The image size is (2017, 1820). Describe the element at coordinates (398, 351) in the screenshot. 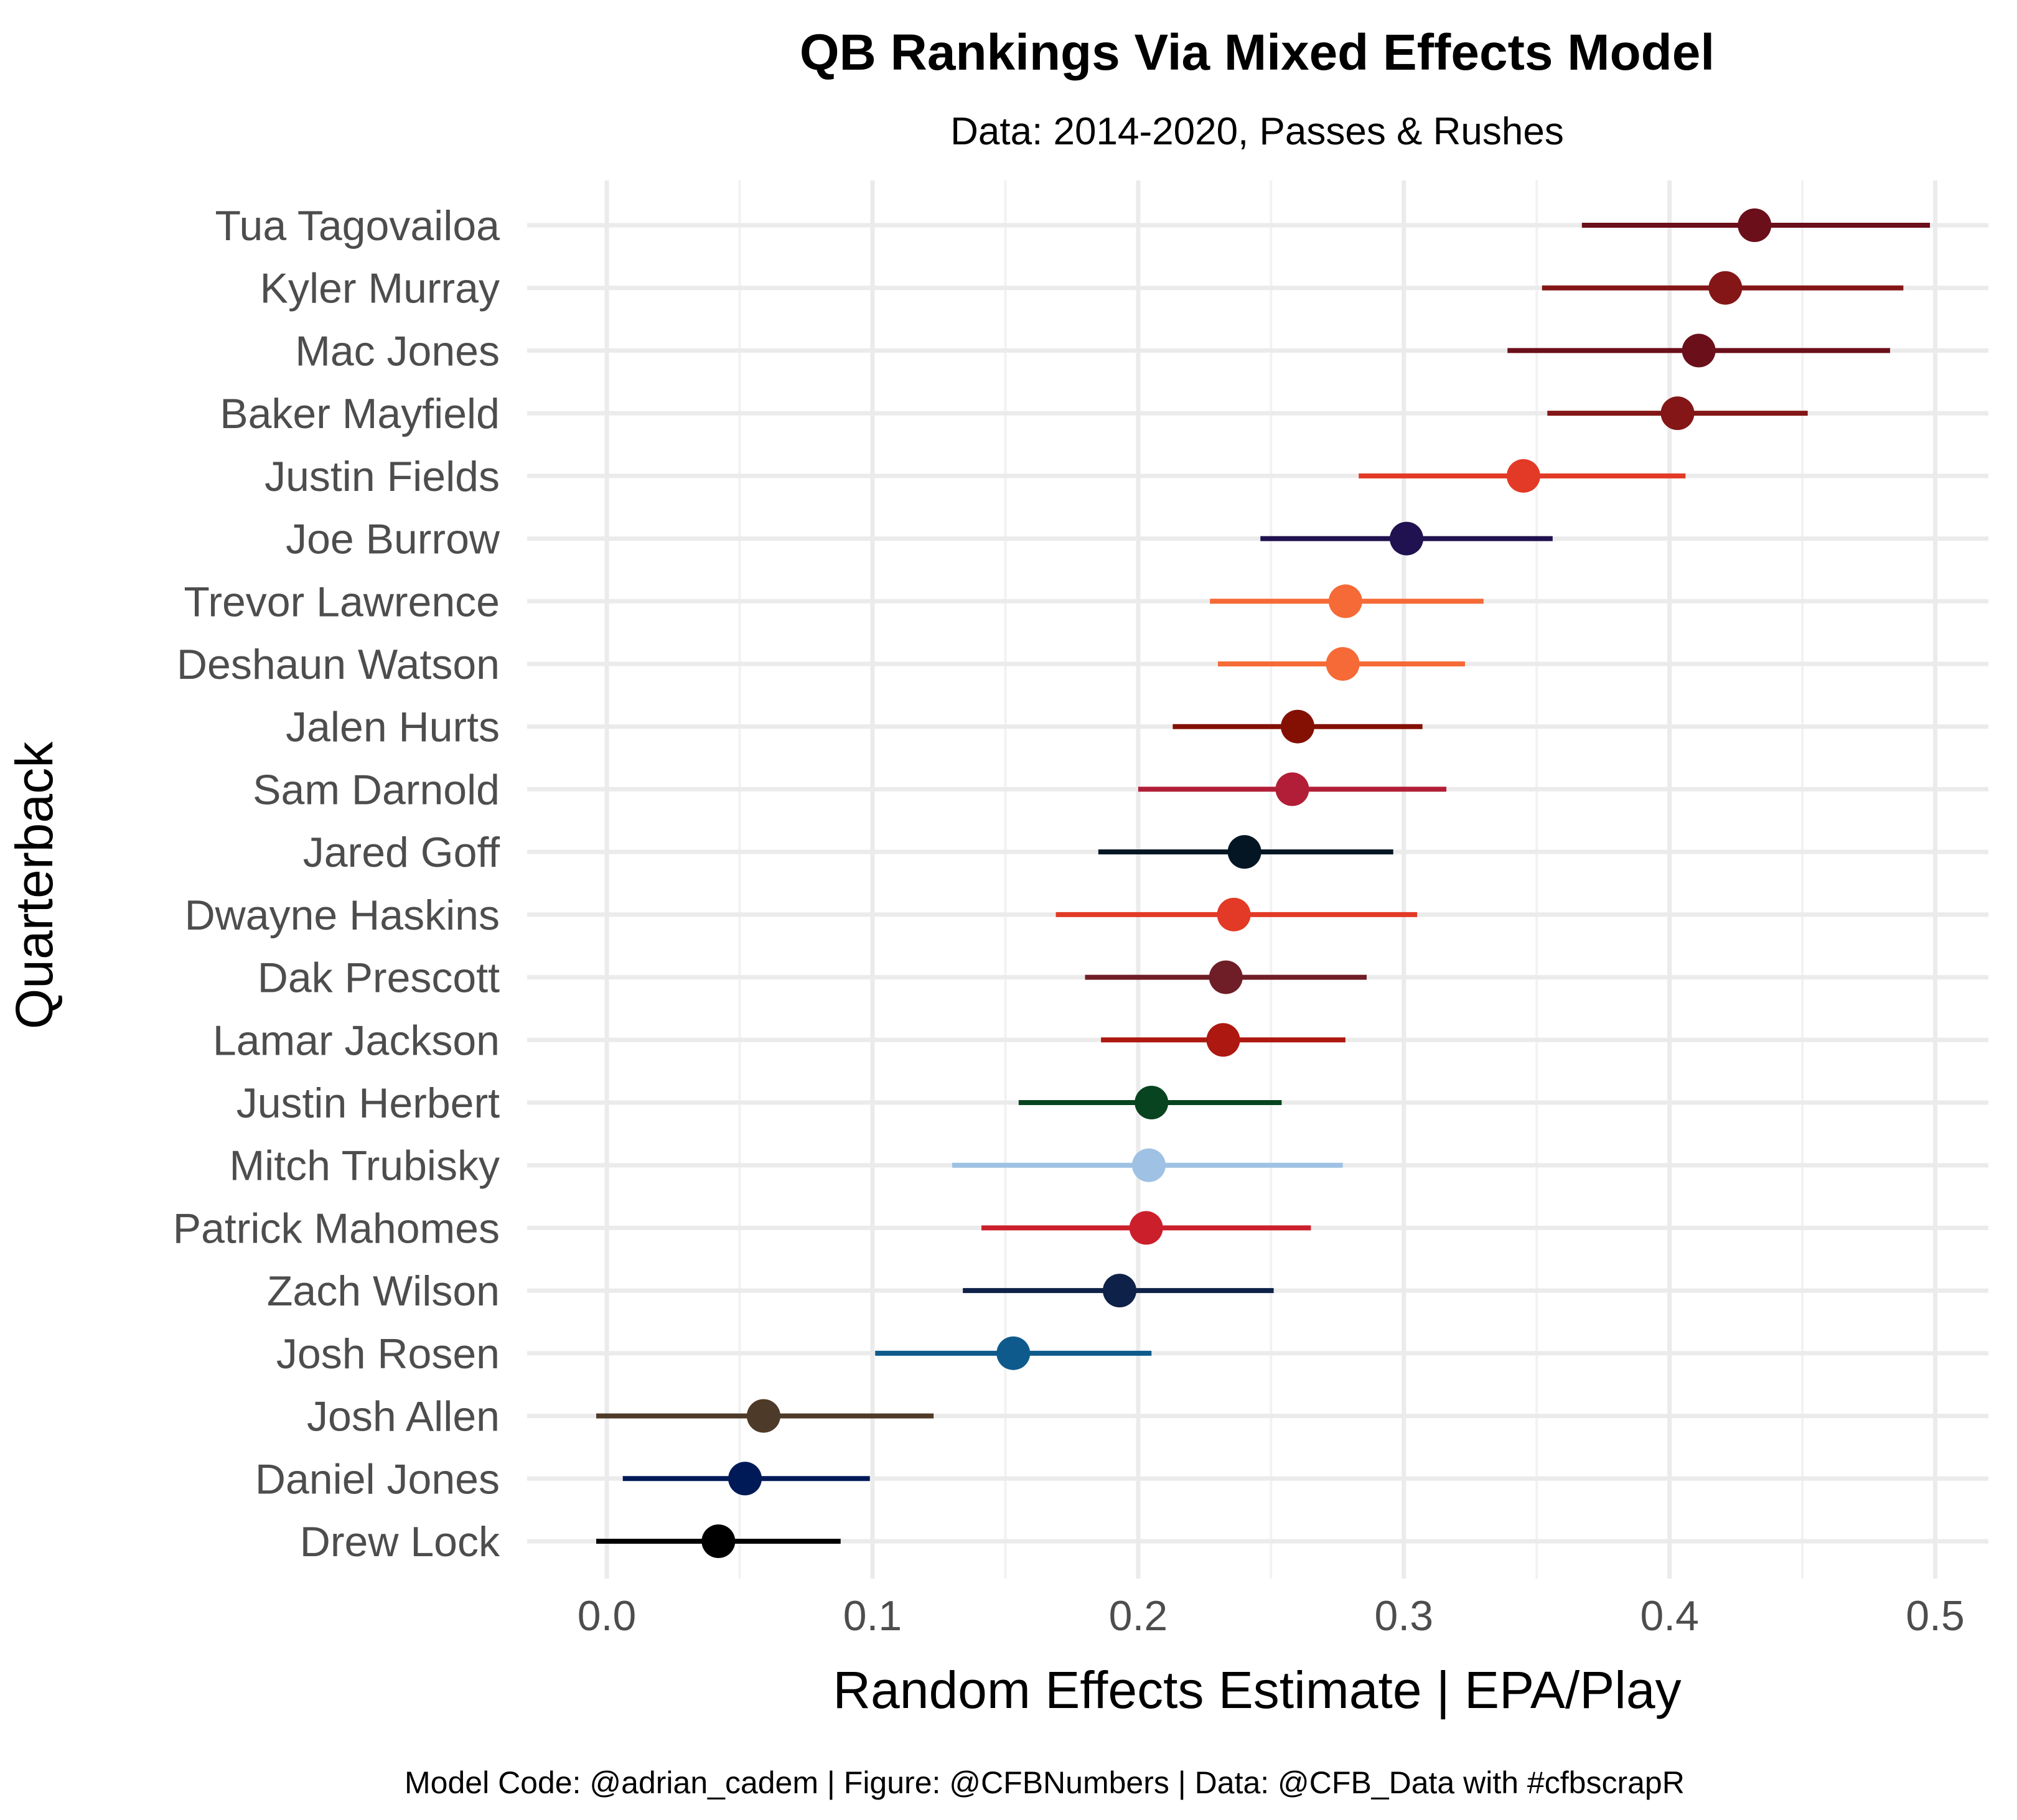

I see `y-tick-label: Mac Jones` at that location.